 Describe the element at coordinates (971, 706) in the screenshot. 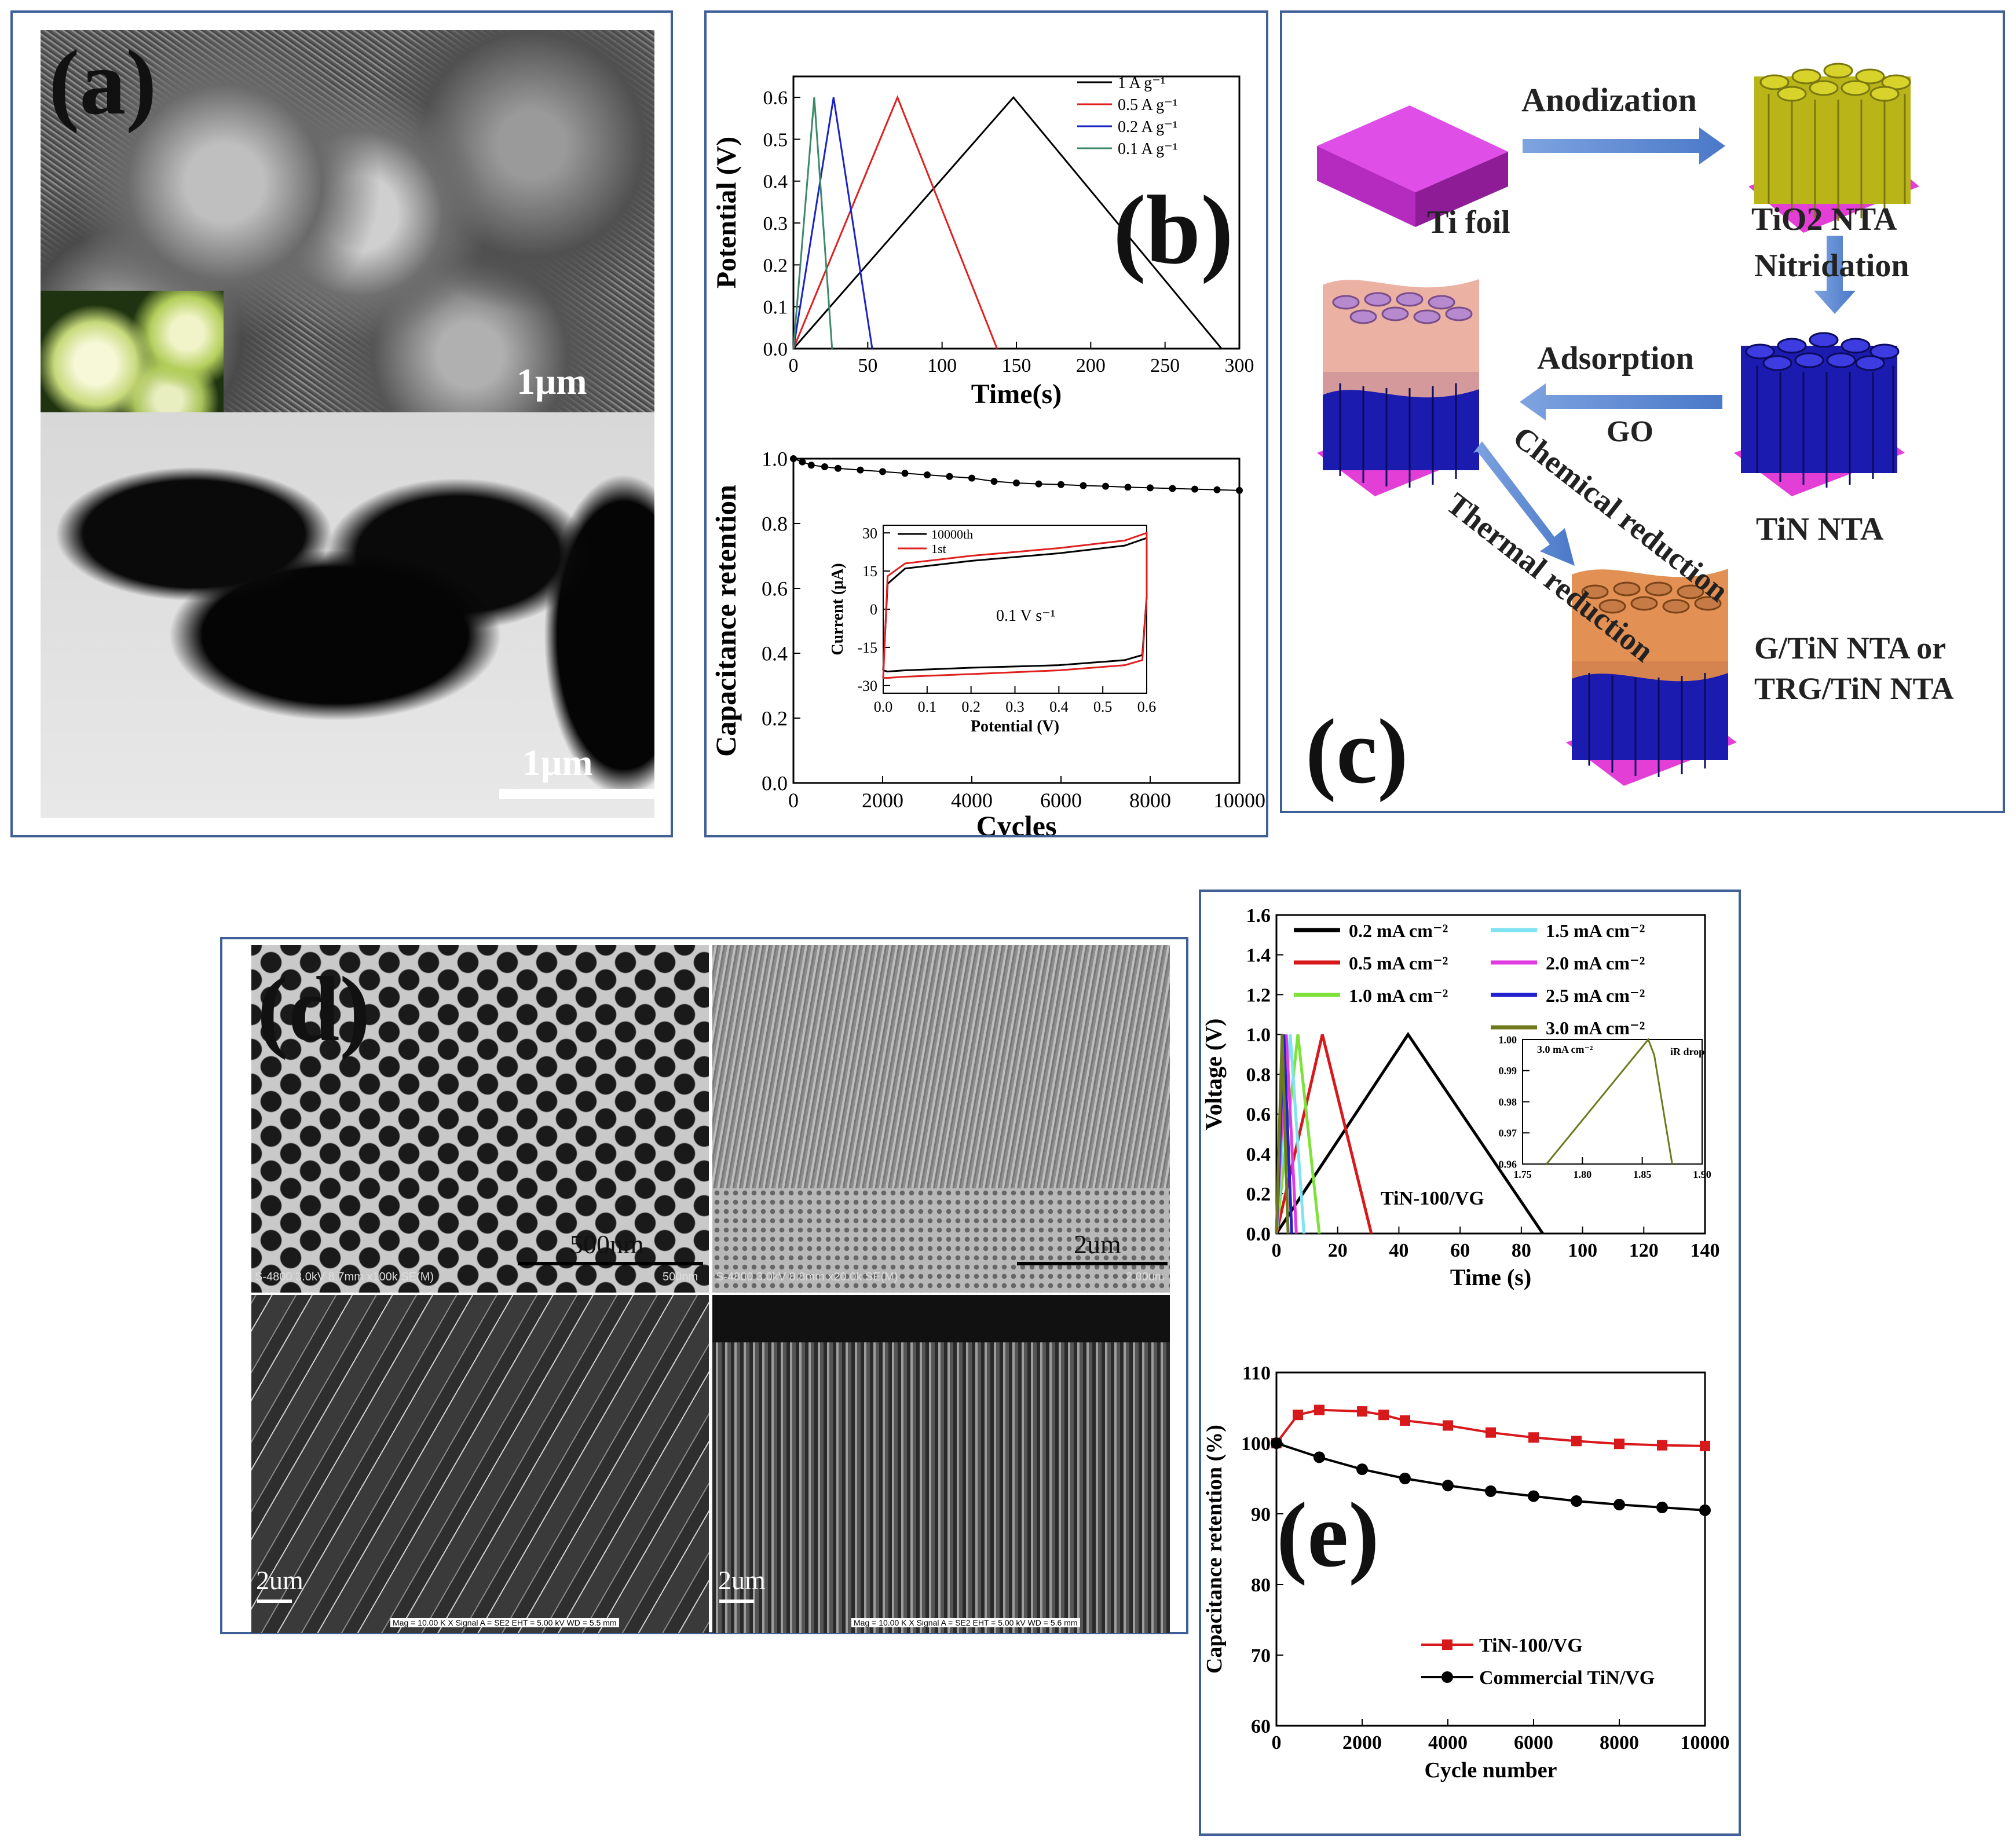

I see `x-tick-label: 0.2` at that location.